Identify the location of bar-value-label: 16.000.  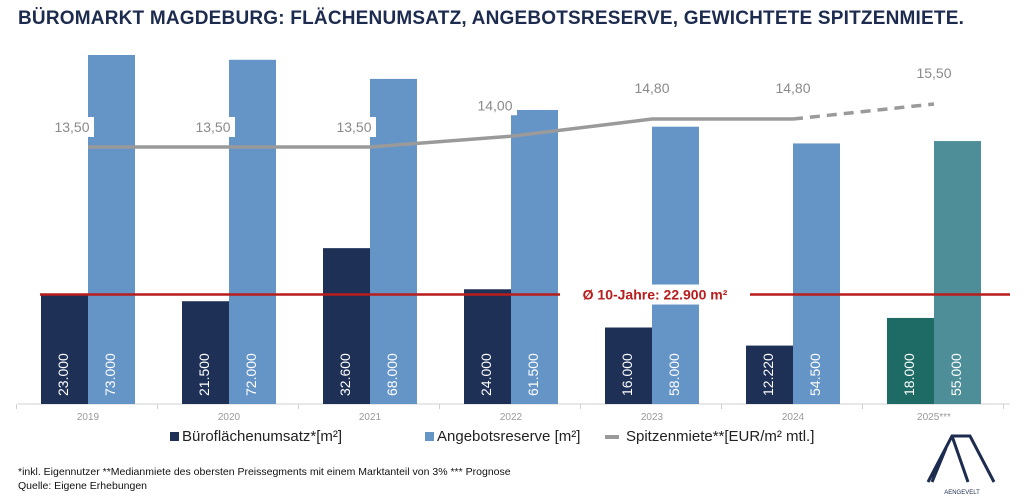
(627, 374).